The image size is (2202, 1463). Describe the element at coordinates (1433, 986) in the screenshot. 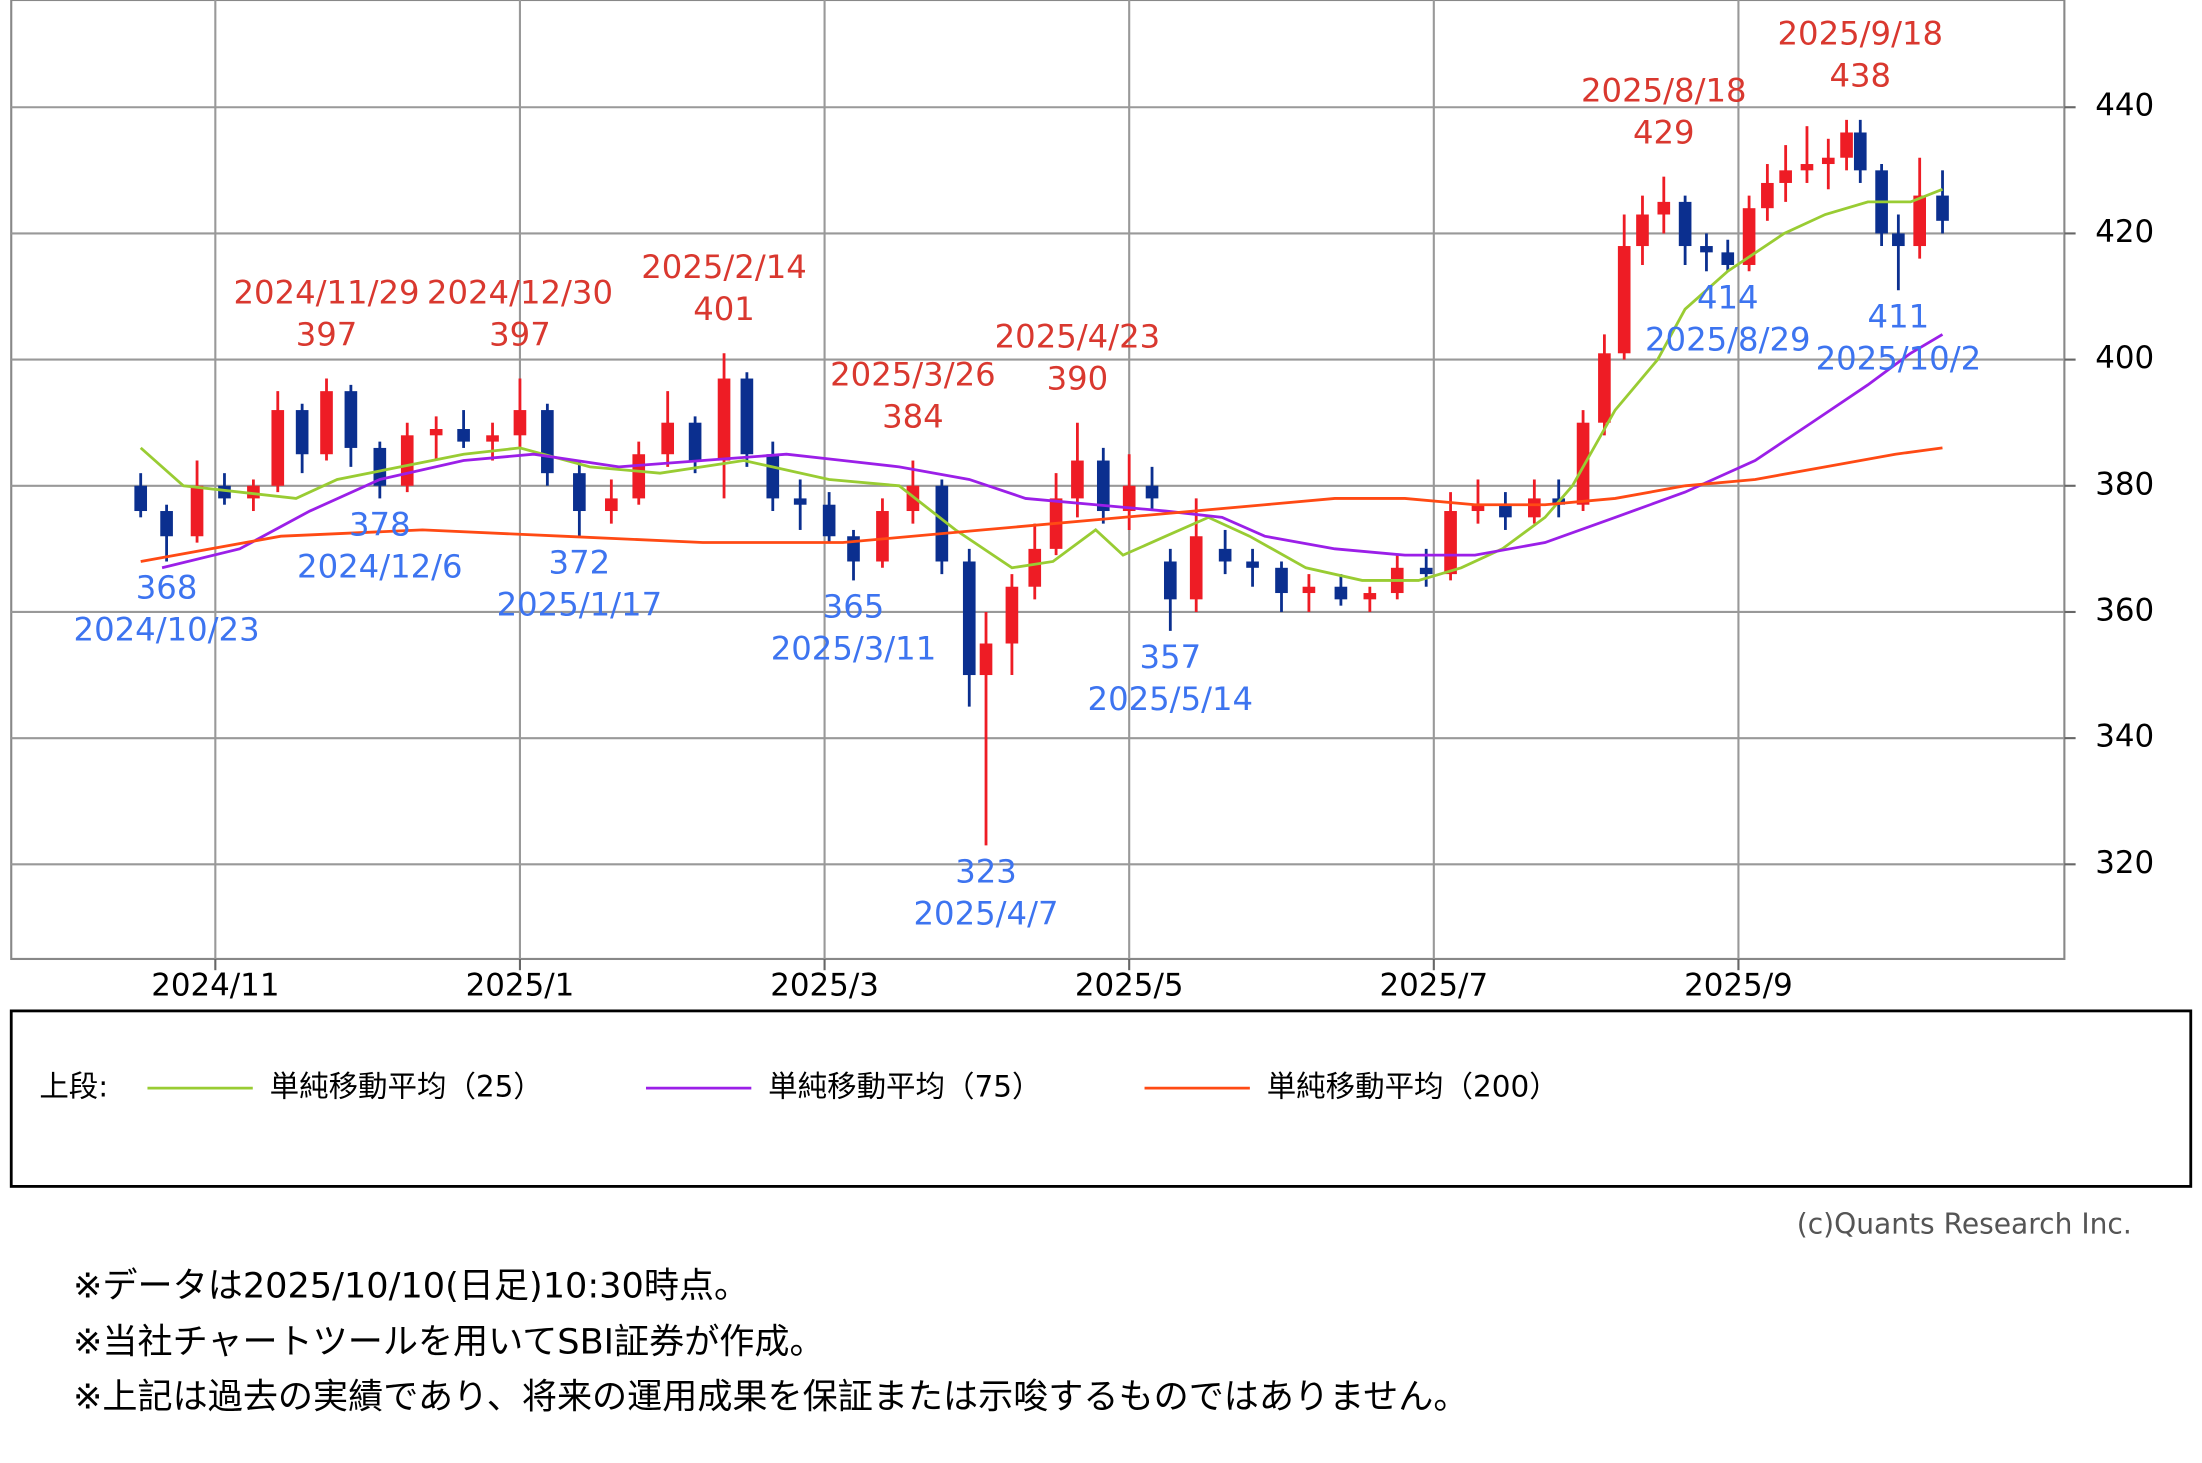

I see `x-tick-label: 2025/7` at that location.